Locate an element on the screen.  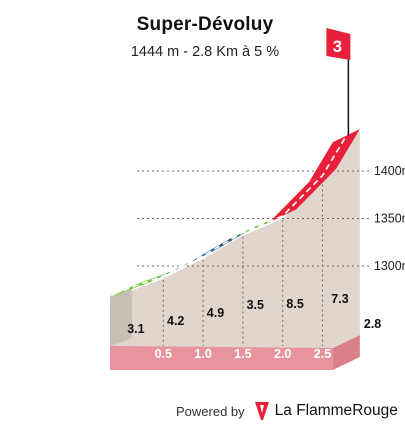
gradient-label-3: 3.5 is located at coordinates (255, 305).